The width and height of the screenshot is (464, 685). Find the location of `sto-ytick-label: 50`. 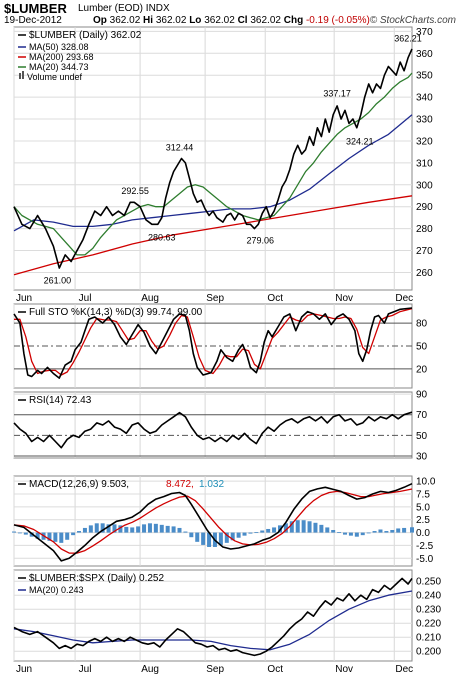

sto-ytick-label: 50 is located at coordinates (422, 347).